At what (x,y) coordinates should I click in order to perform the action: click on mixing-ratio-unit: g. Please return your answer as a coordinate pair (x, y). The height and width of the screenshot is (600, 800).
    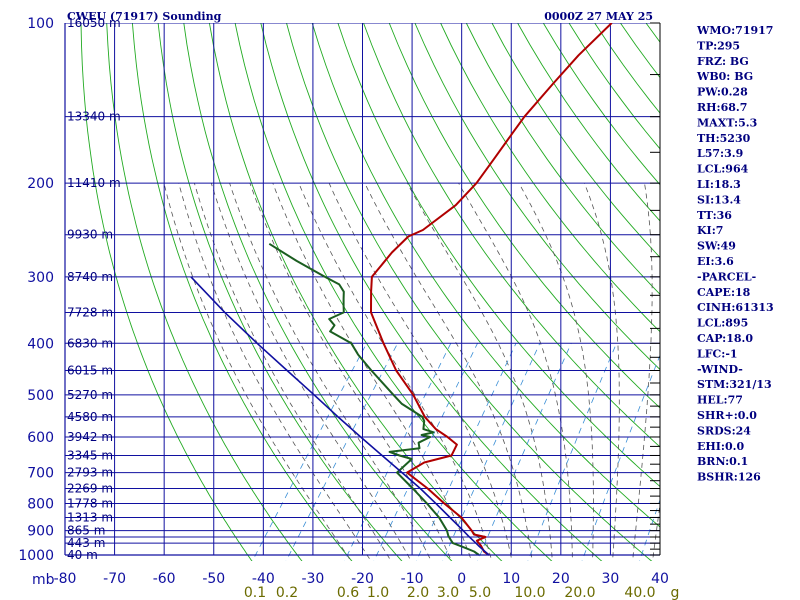
    Looking at the image, I should click on (675, 592).